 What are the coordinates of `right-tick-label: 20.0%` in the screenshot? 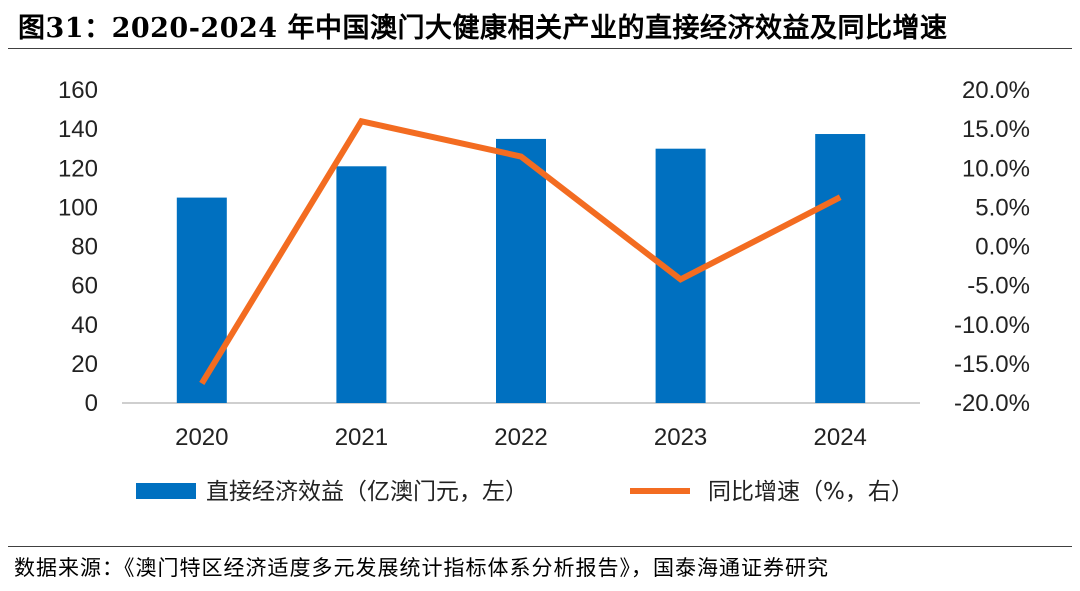 It's located at (996, 90).